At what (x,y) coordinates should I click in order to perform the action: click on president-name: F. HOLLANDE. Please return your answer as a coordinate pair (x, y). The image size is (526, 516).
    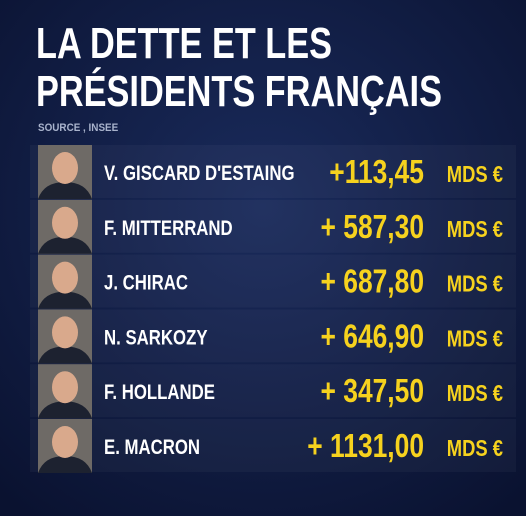
    Looking at the image, I should click on (159, 393).